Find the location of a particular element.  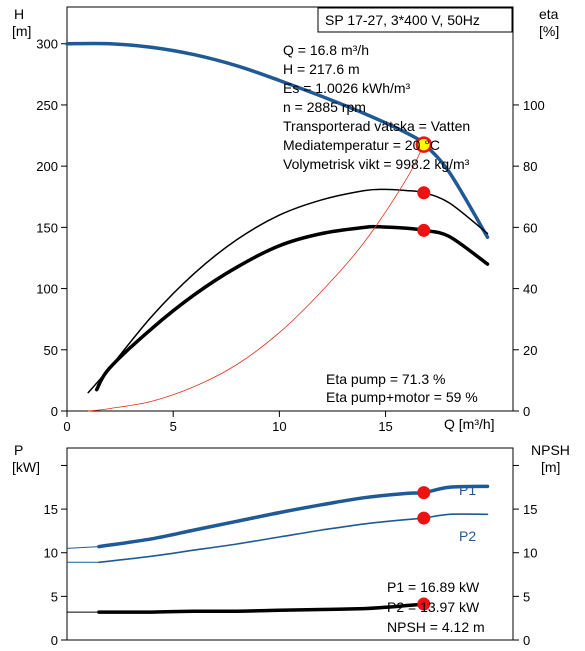

series-p1-line is located at coordinates (293, 516).